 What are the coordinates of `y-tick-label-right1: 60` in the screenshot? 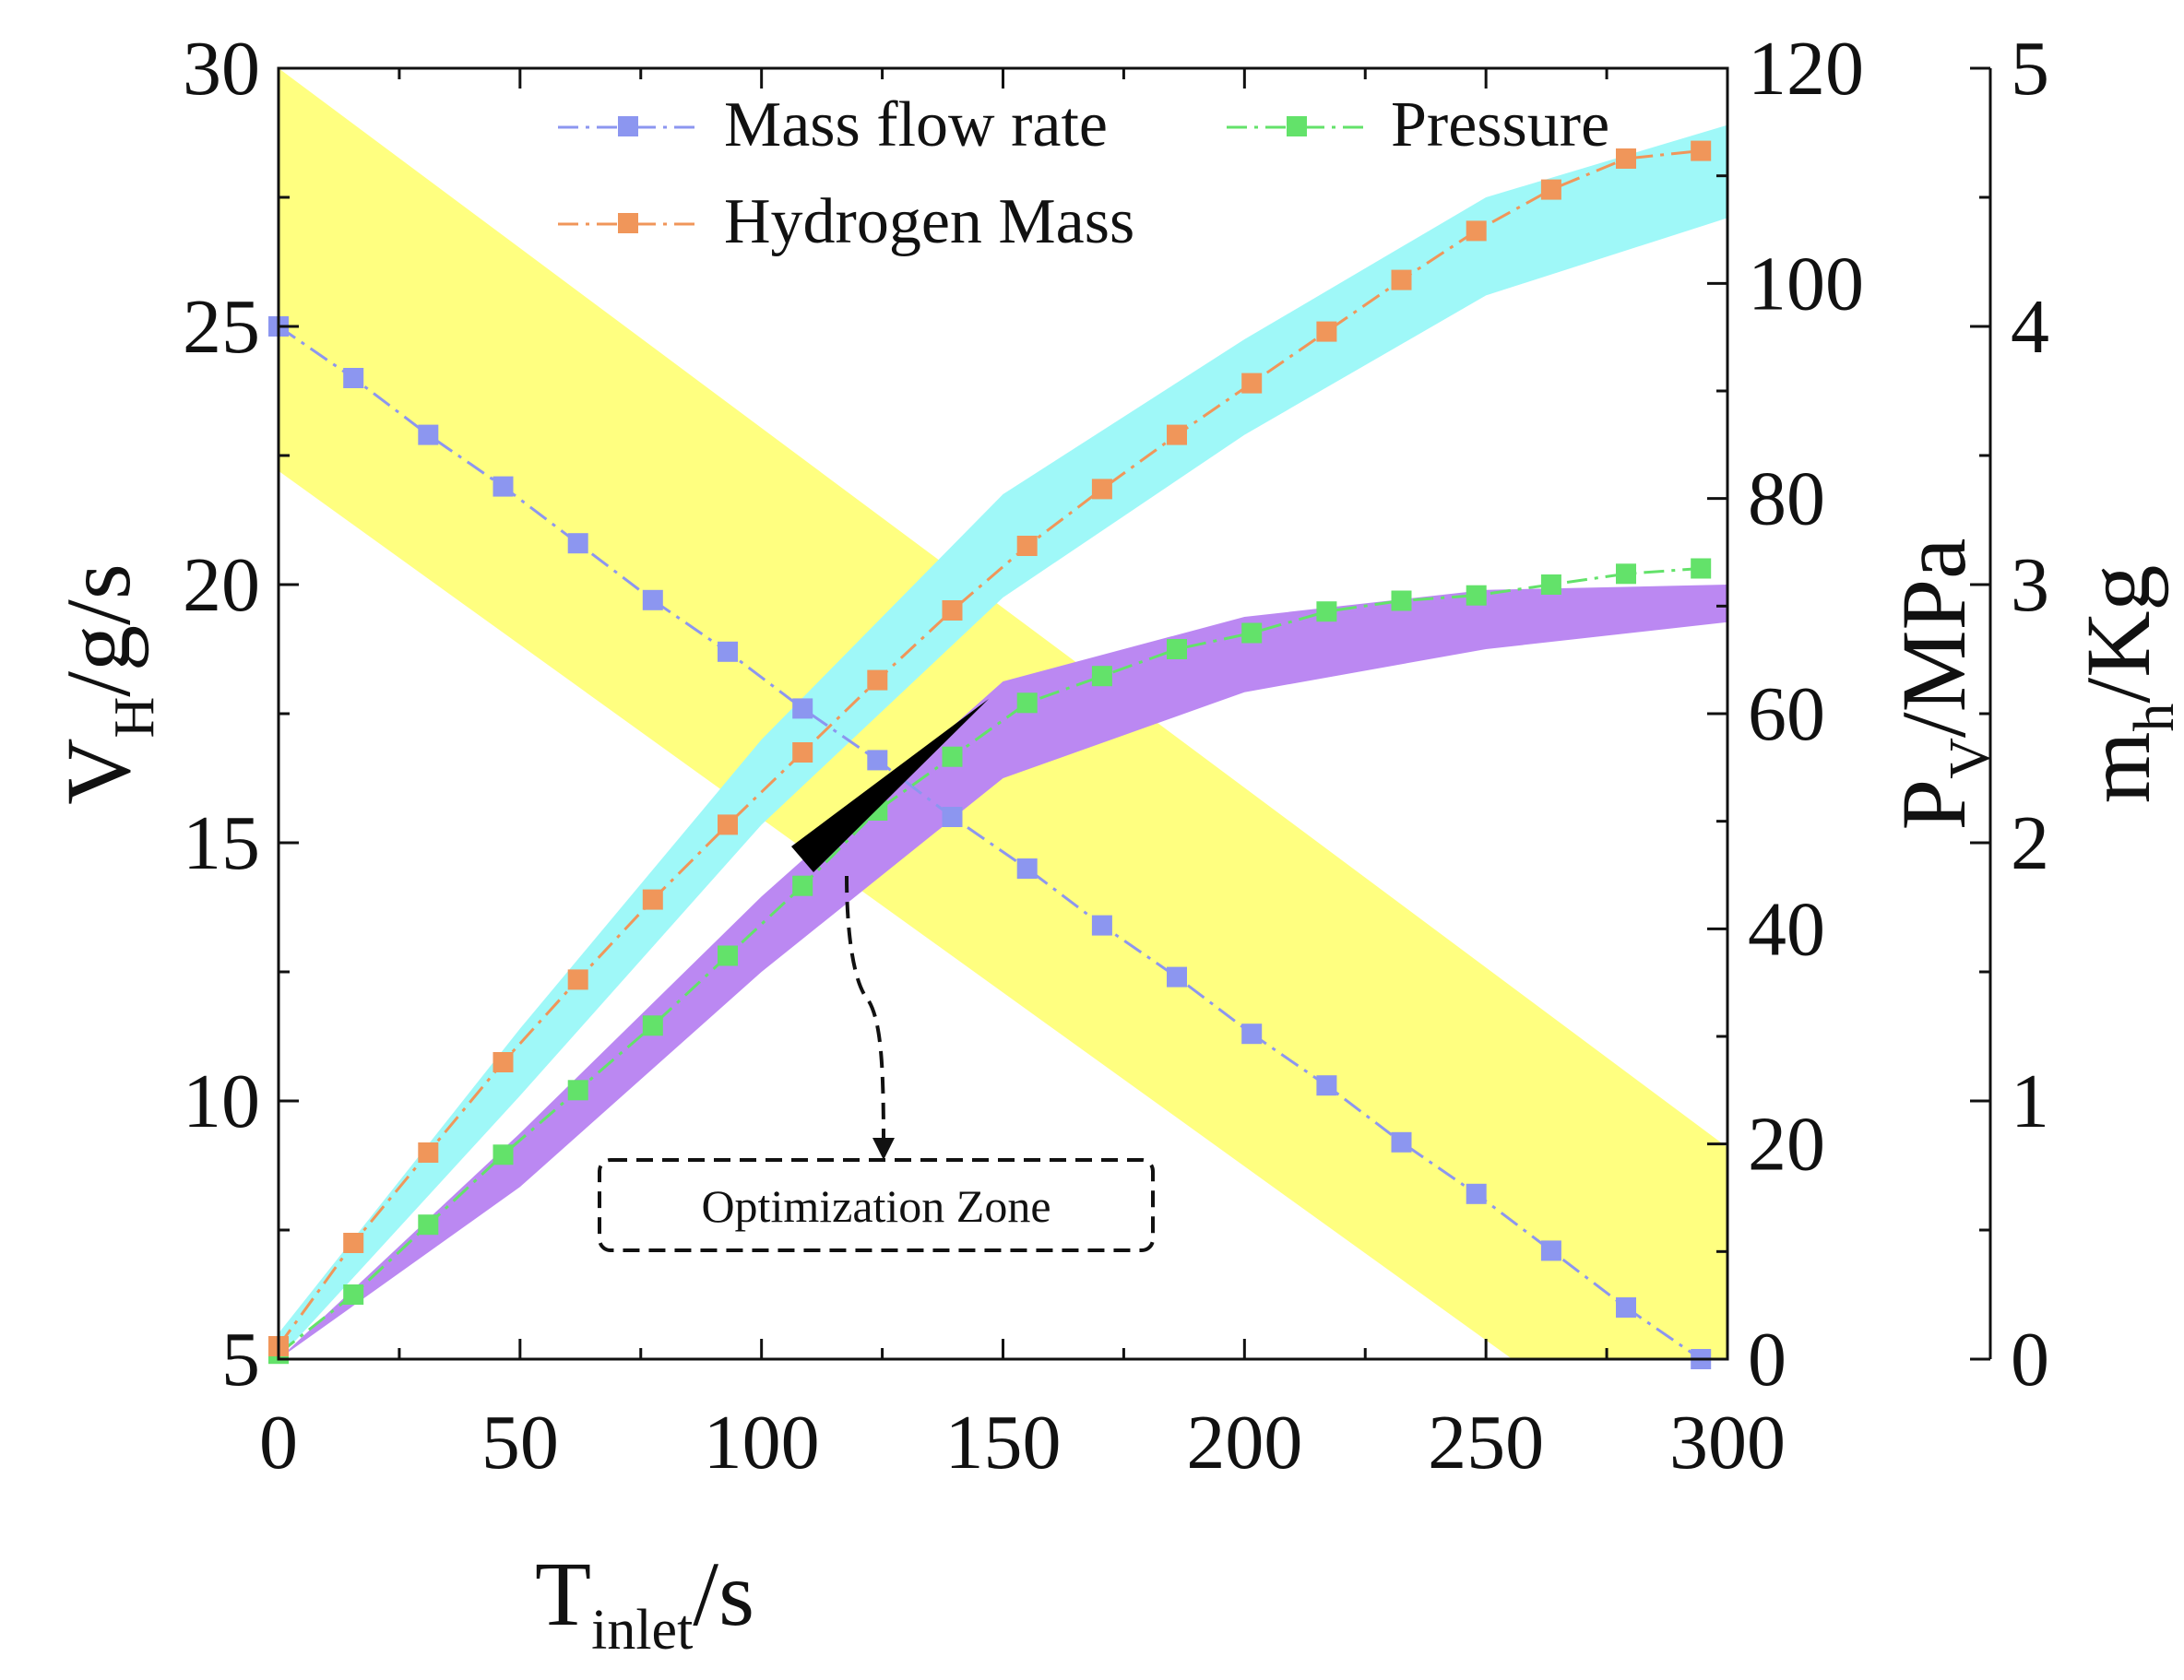 It's located at (1786, 714).